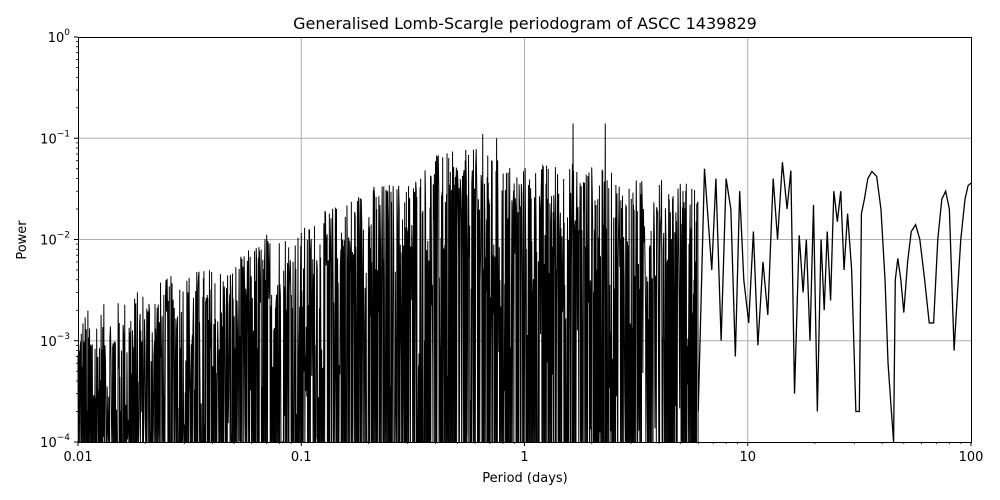 This screenshot has width=1000, height=500. What do you see at coordinates (59, 37) in the screenshot?
I see `y-tick-label: 10⁰` at bounding box center [59, 37].